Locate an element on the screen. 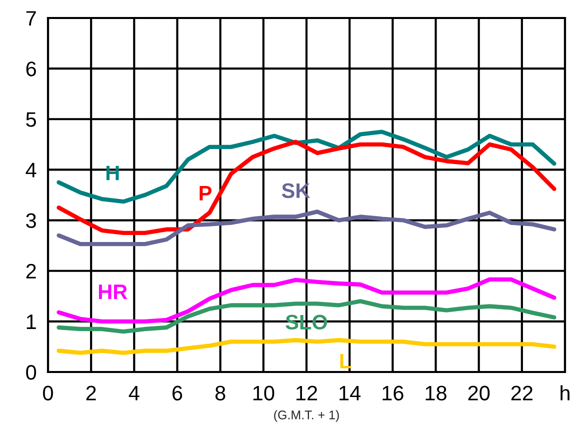 This screenshot has height=434, width=576. x-tick-label: 4 is located at coordinates (134, 393).